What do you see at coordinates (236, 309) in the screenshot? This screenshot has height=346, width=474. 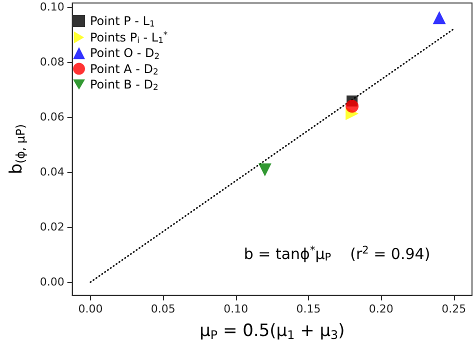 I see `x-tick-label: 0.10` at bounding box center [236, 309].